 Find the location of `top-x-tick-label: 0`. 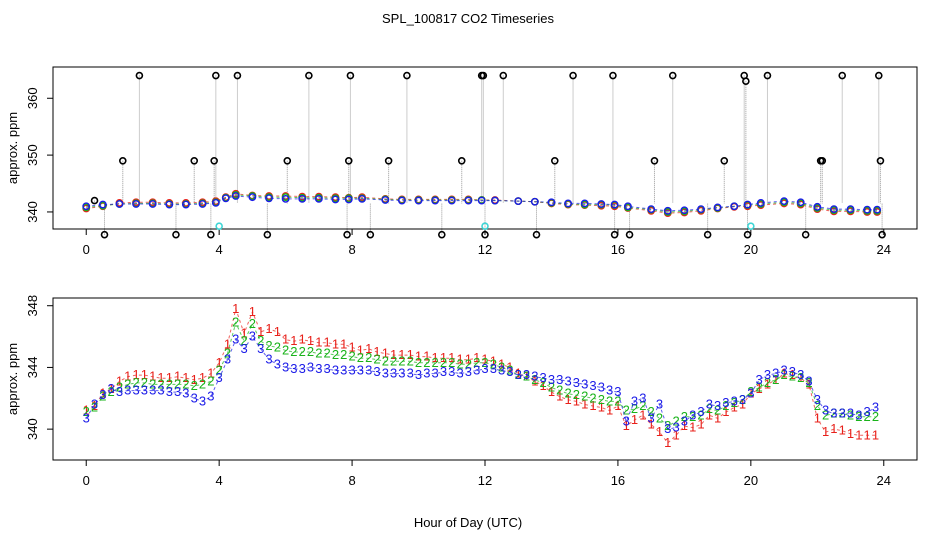

top-x-tick-label: 0 is located at coordinates (86, 249).